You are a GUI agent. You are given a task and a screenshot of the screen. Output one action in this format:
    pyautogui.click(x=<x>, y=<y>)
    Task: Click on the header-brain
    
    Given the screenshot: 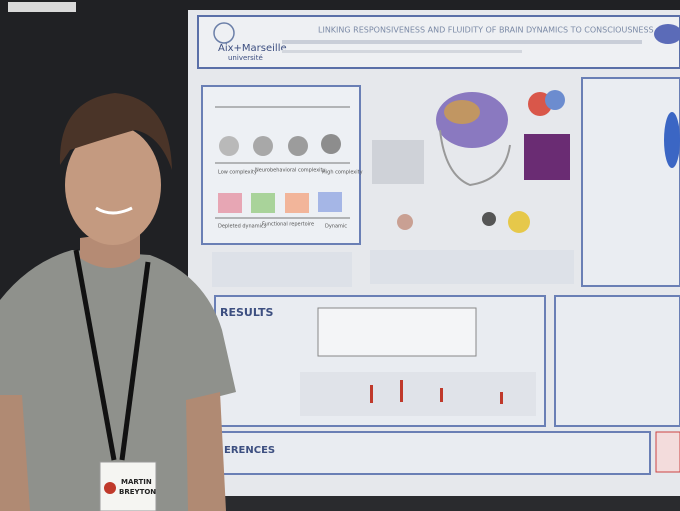 What is the action you would take?
    pyautogui.click(x=667, y=34)
    